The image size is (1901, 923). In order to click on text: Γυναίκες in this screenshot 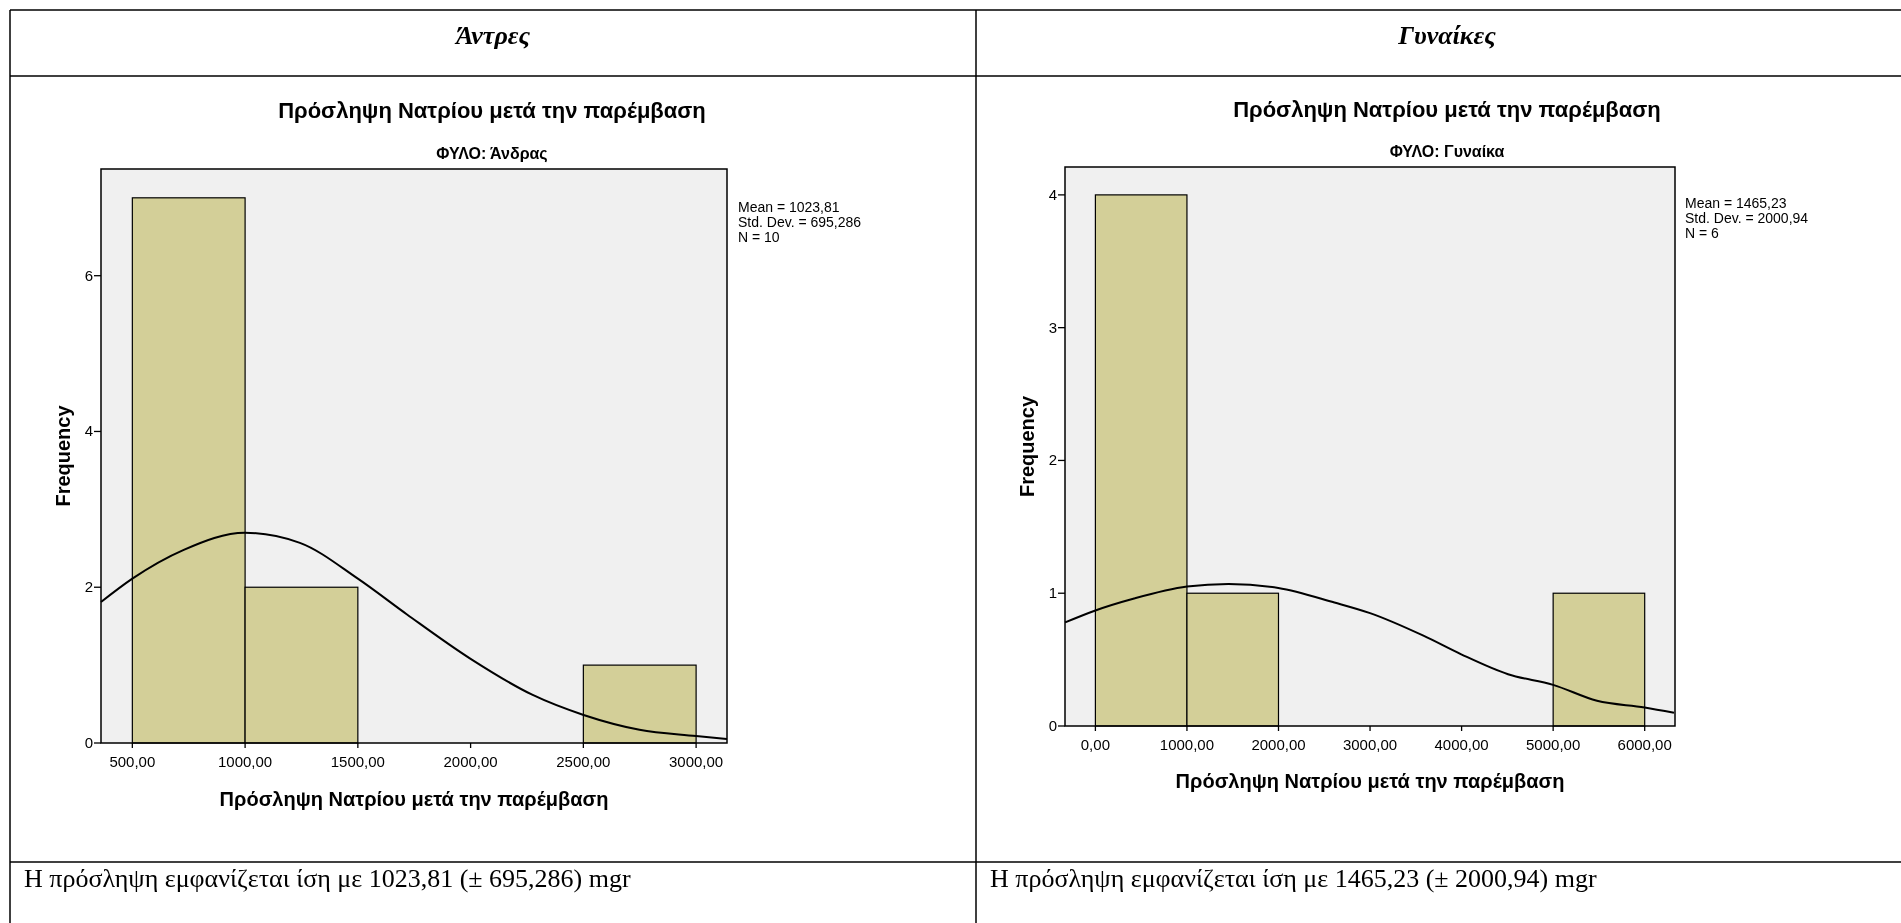, I will do `click(1447, 35)`.